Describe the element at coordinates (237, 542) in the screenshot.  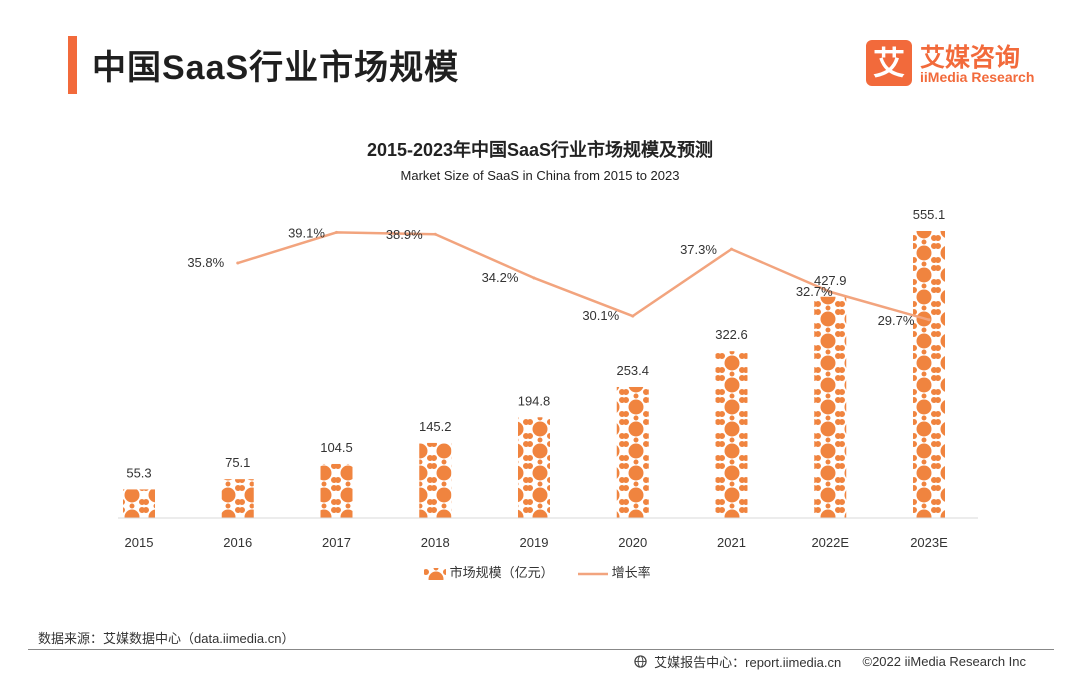
I see `x-tick-label-2016: 2016` at that location.